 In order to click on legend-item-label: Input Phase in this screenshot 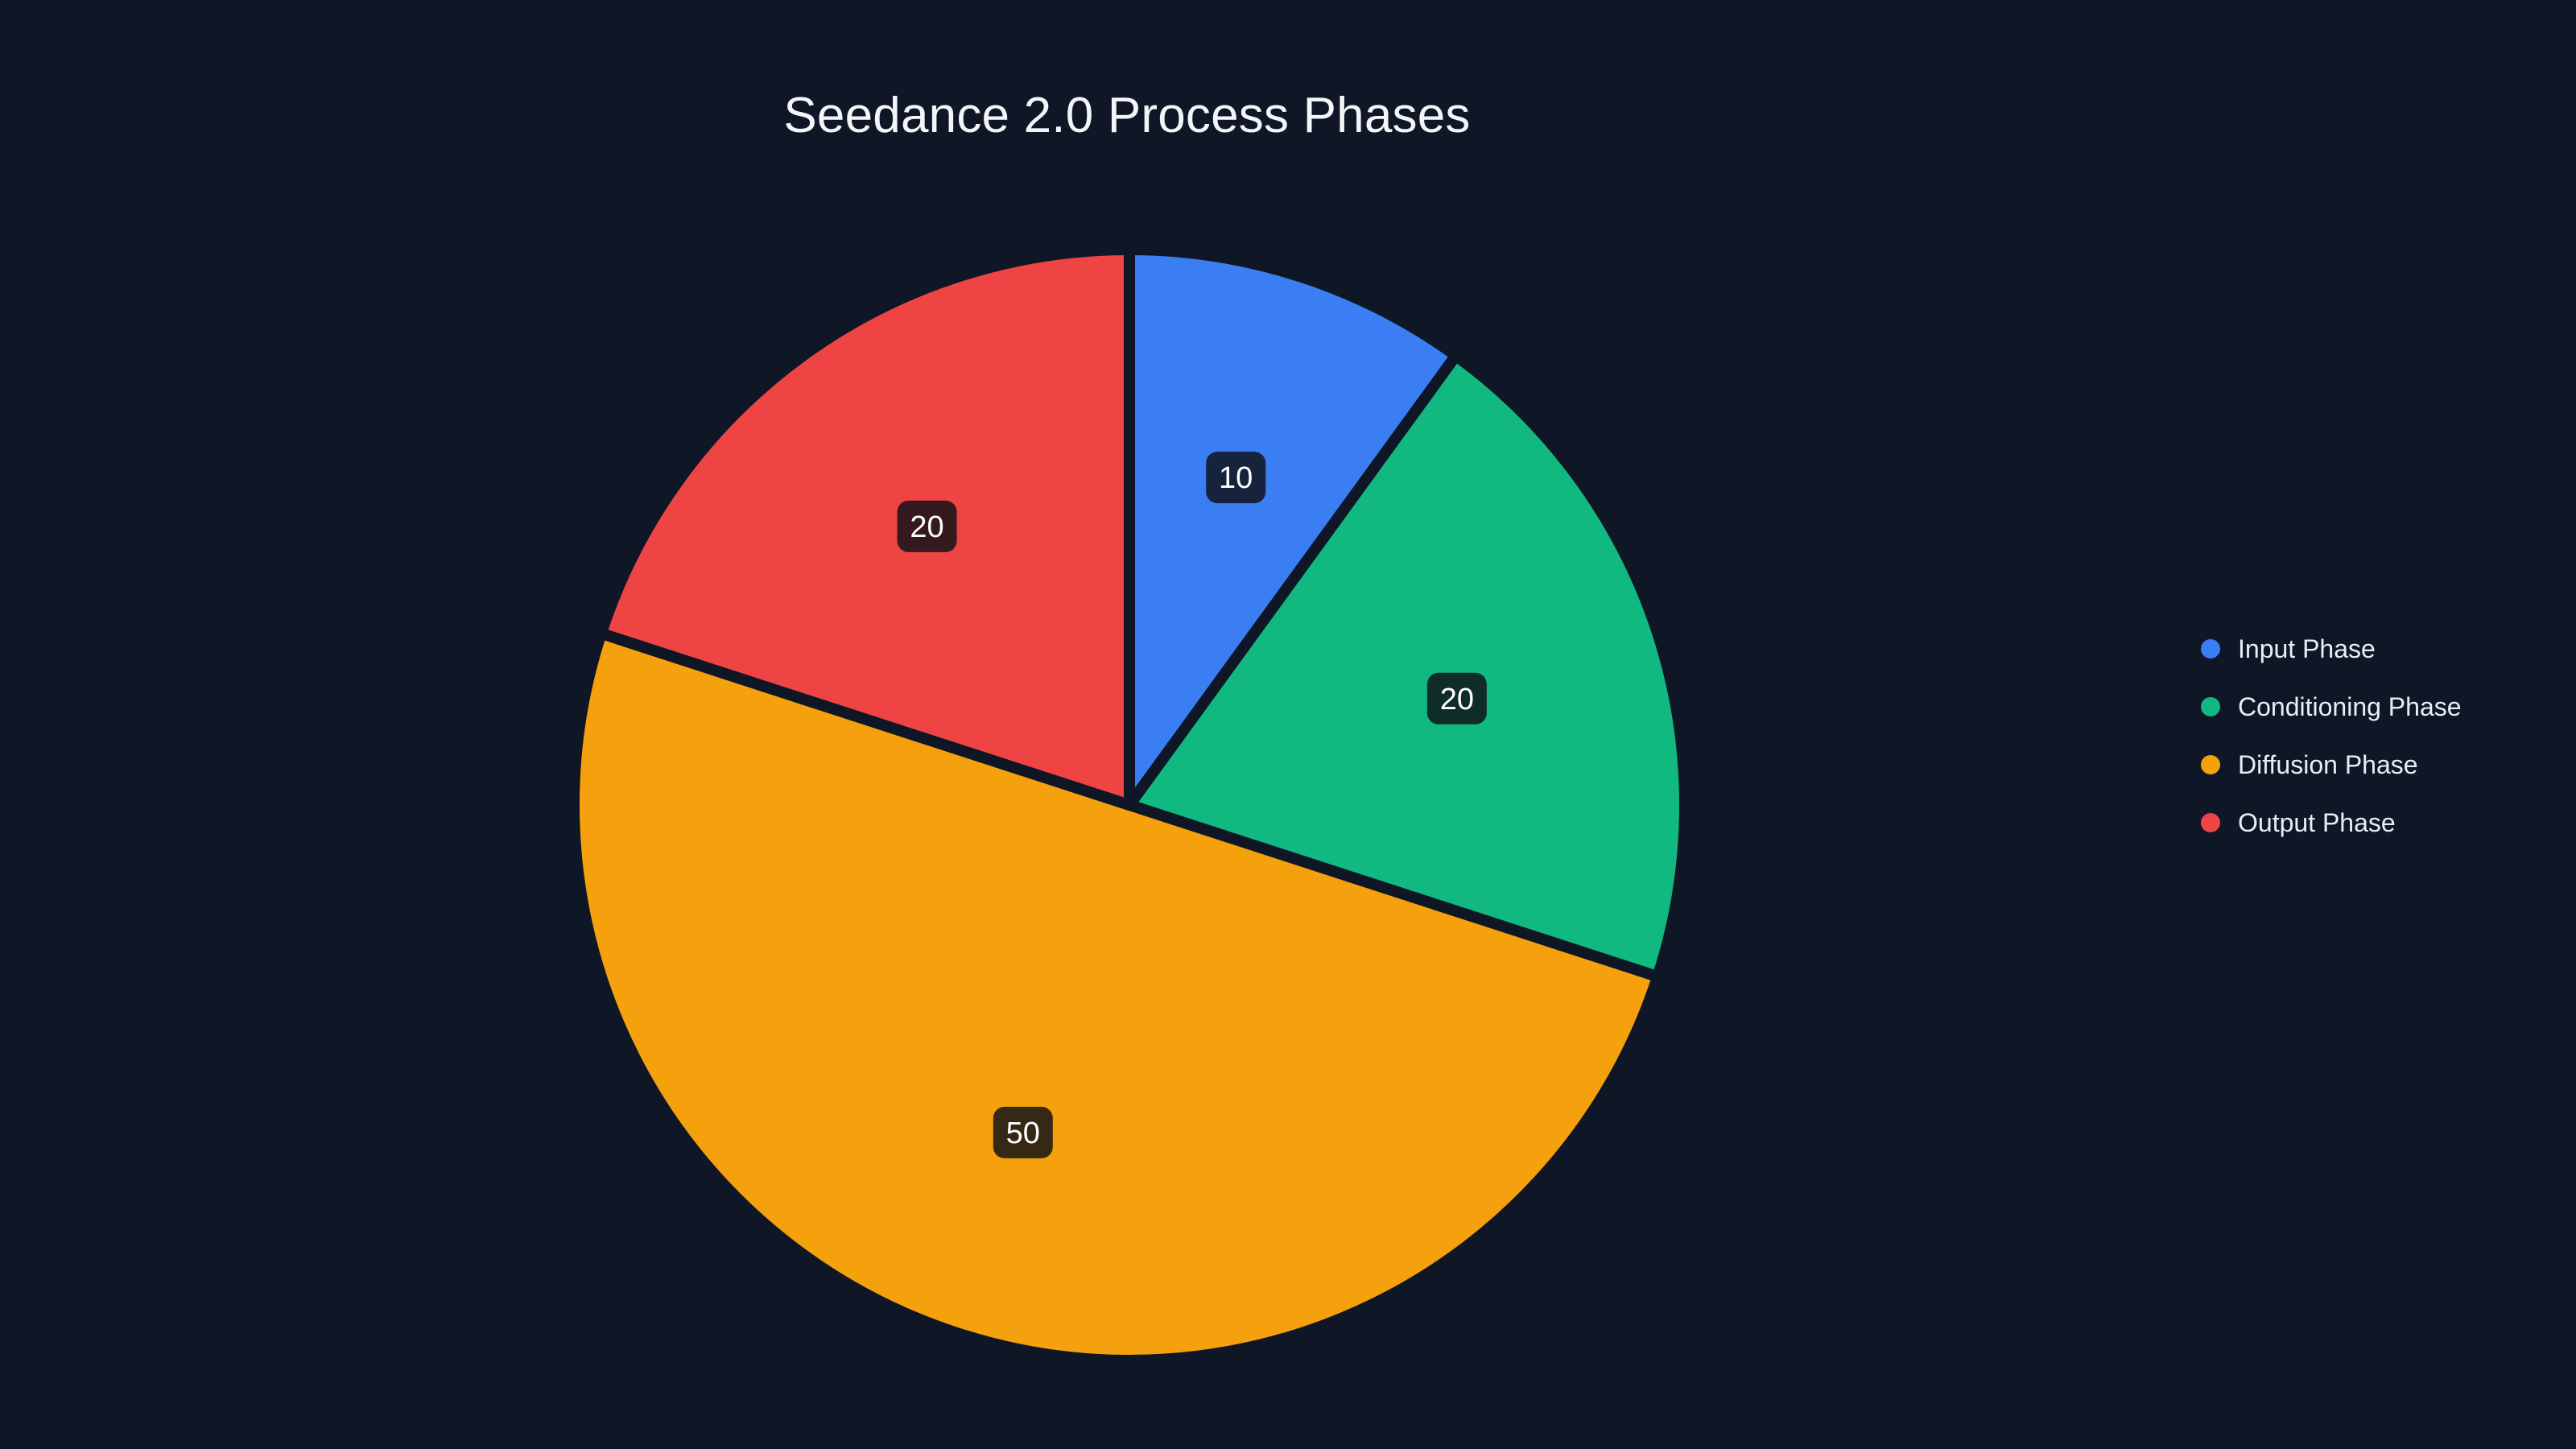, I will do `click(2307, 648)`.